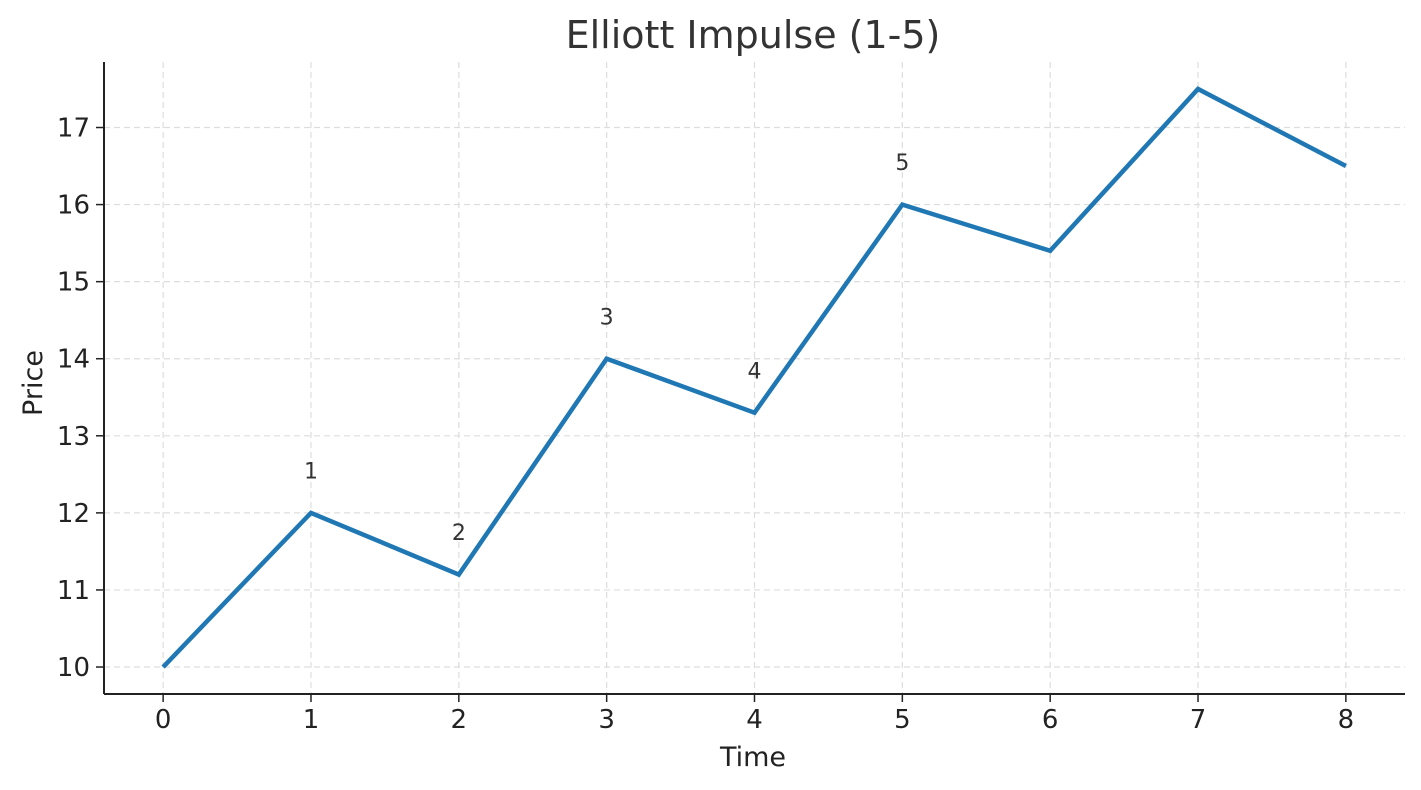  I want to click on x-tick-label: 1, so click(311, 720).